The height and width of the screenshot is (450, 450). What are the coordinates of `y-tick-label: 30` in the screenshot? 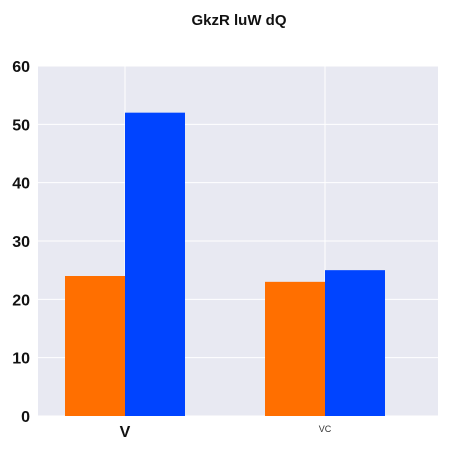 It's located at (21, 242).